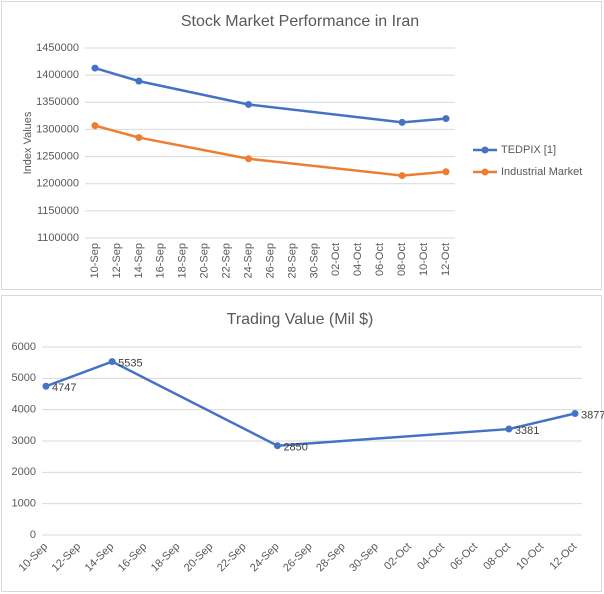  What do you see at coordinates (24, 378) in the screenshot?
I see `y-tick-label: 5000` at bounding box center [24, 378].